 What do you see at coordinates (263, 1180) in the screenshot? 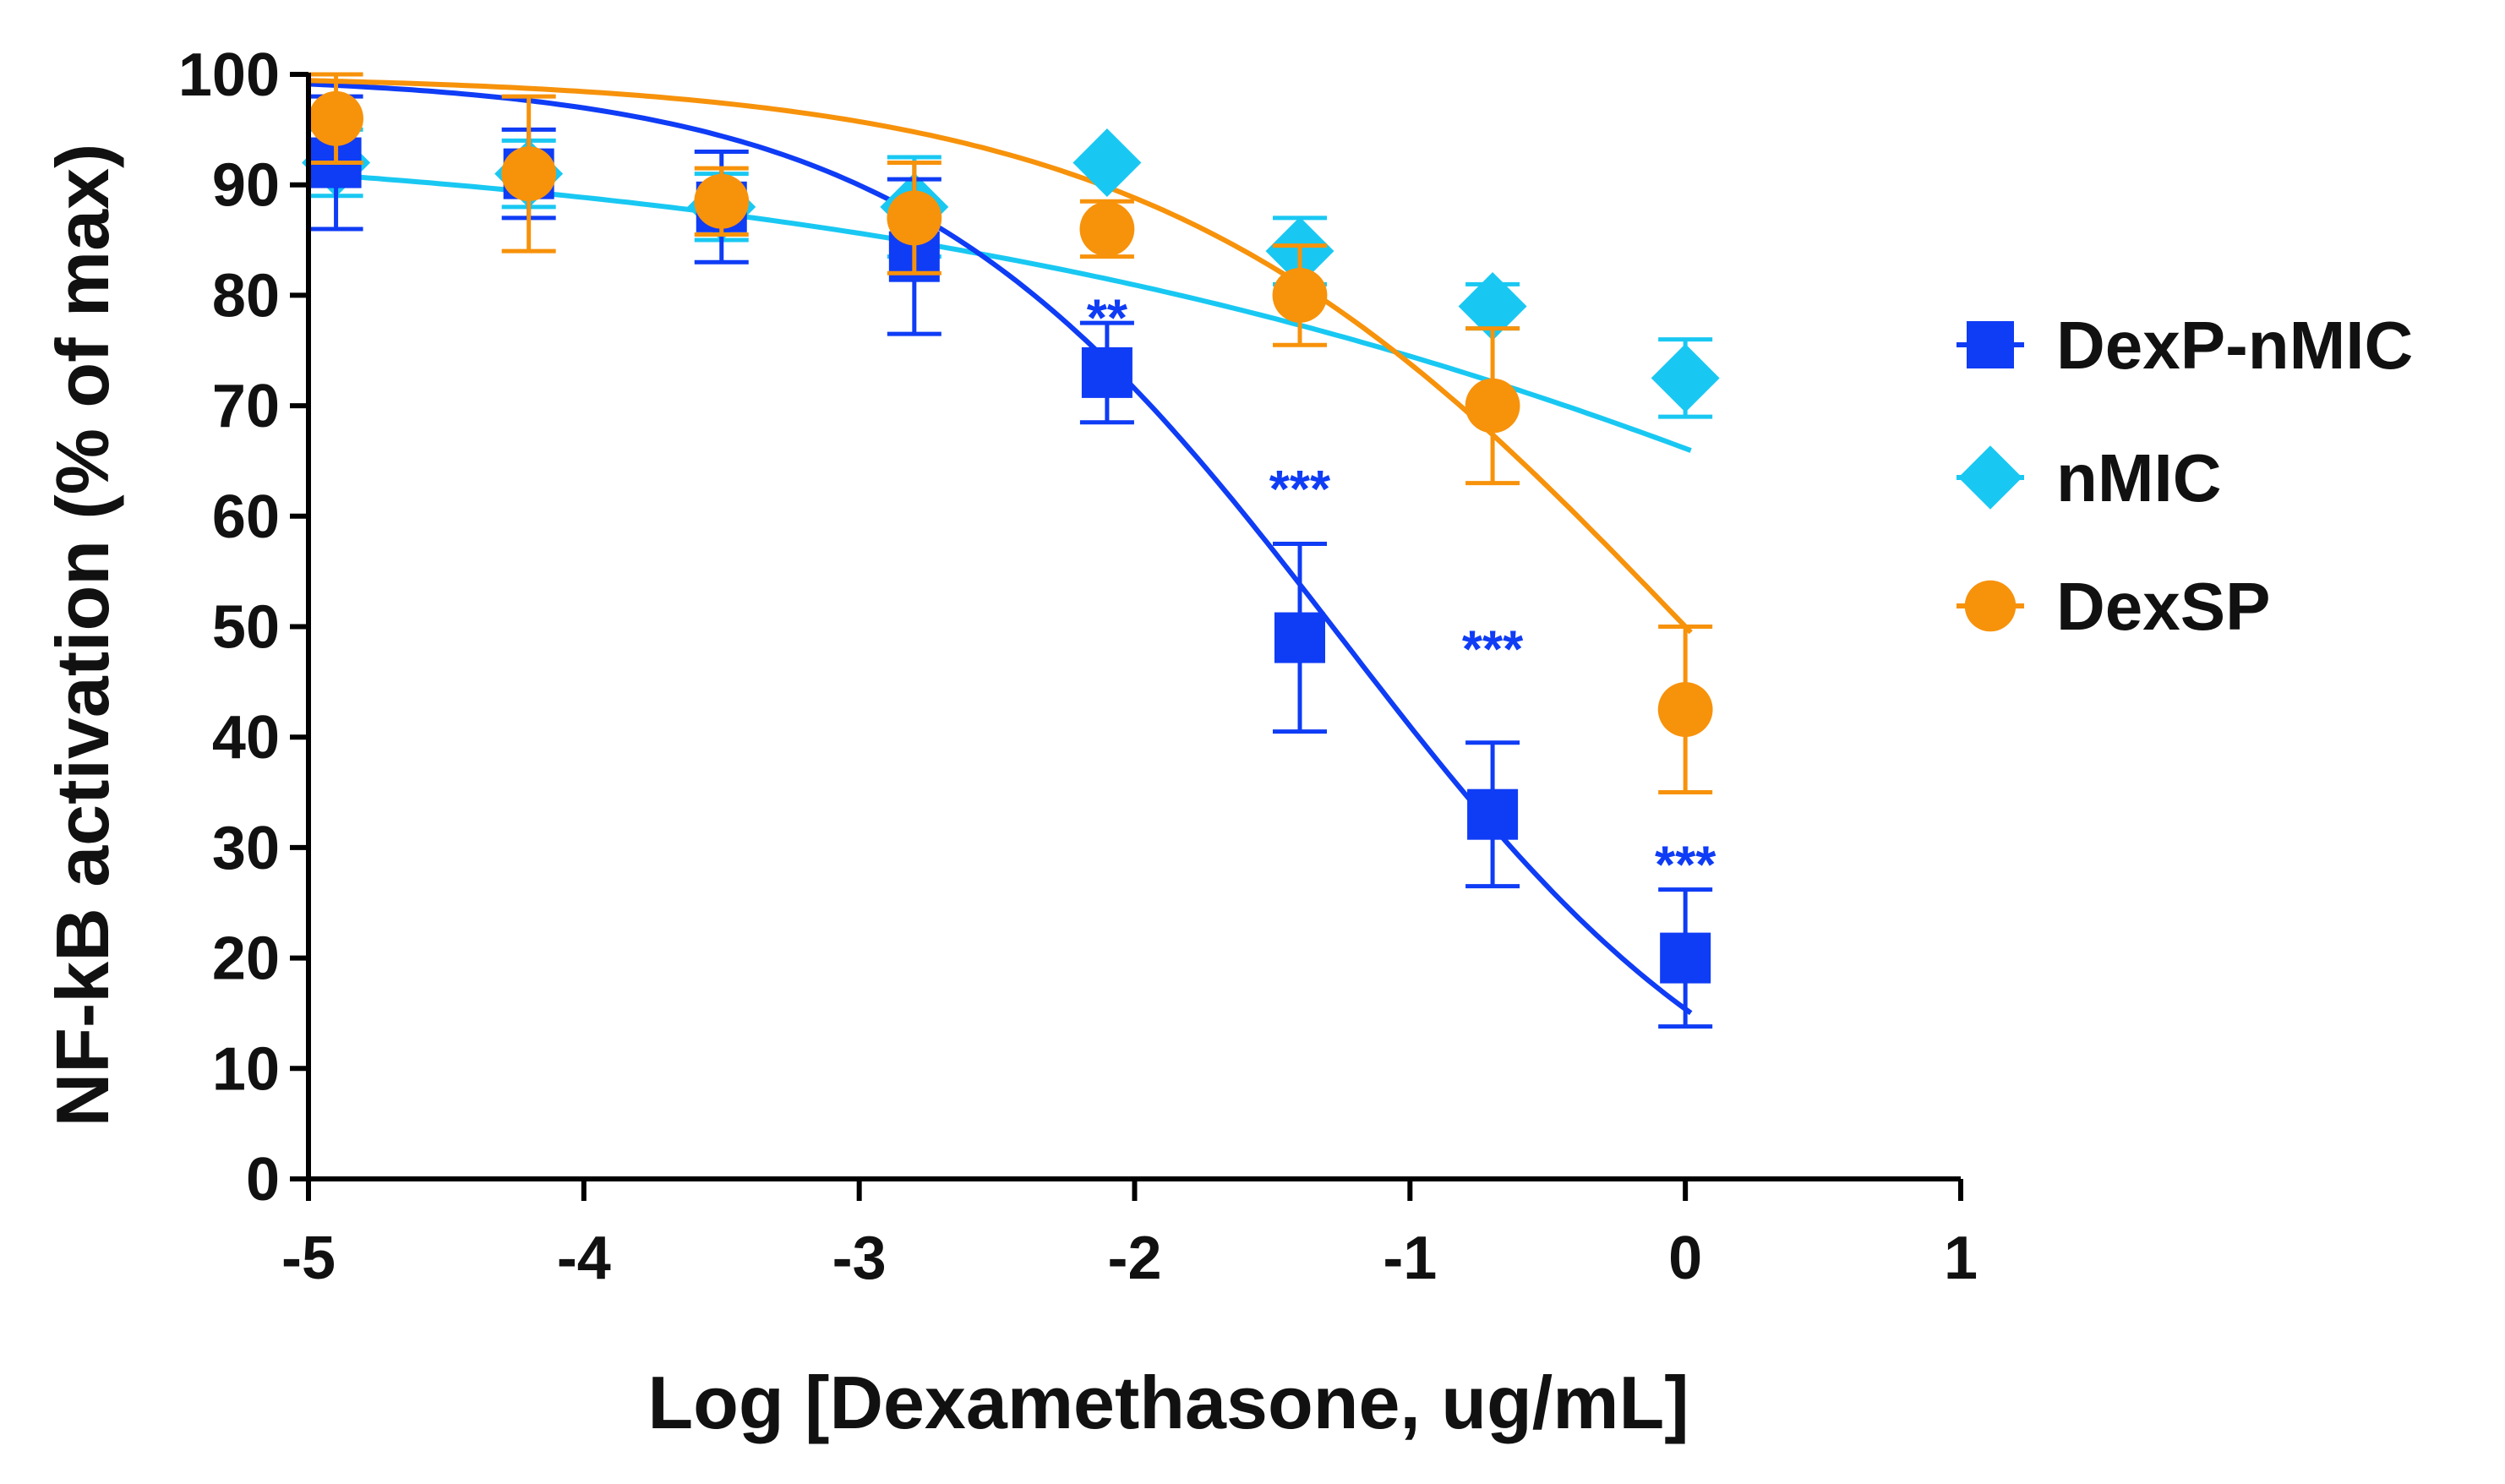
I see `y-tick-label: 0` at bounding box center [263, 1180].